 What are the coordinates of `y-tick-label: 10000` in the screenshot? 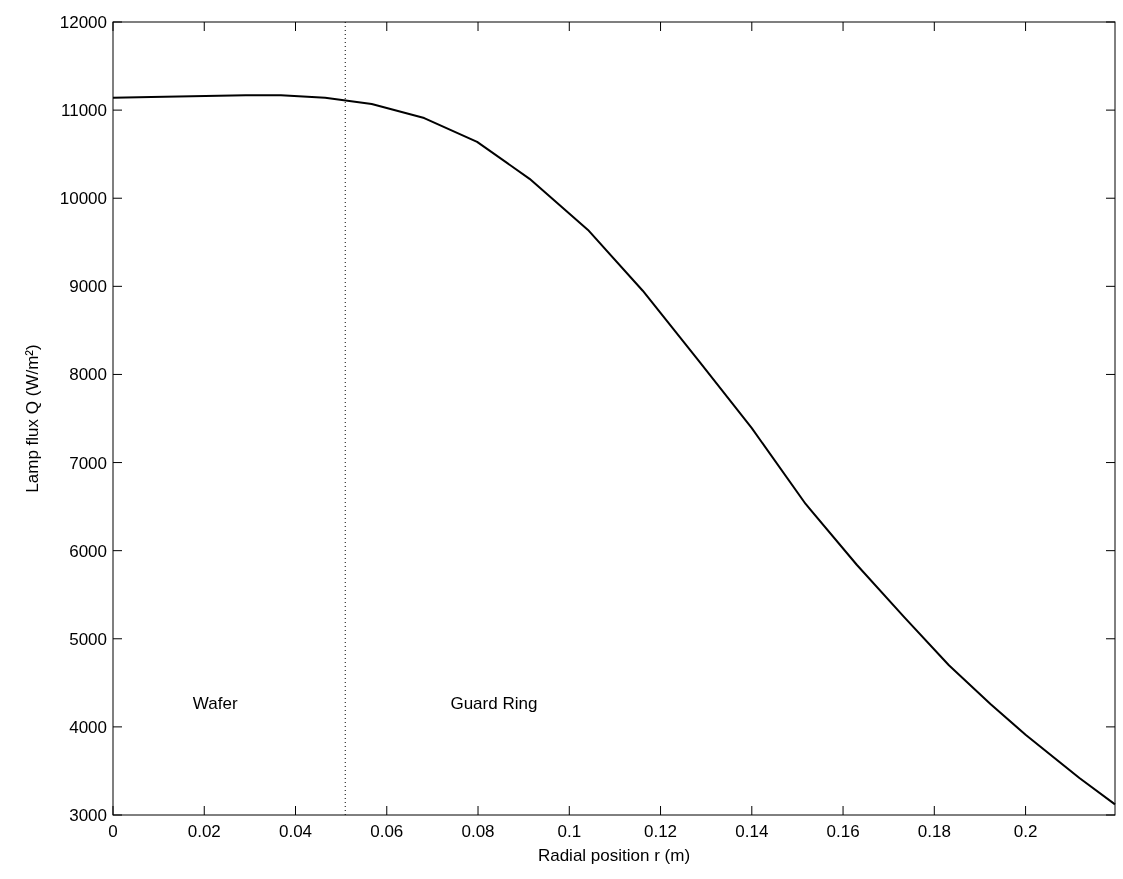 It's located at (83, 199).